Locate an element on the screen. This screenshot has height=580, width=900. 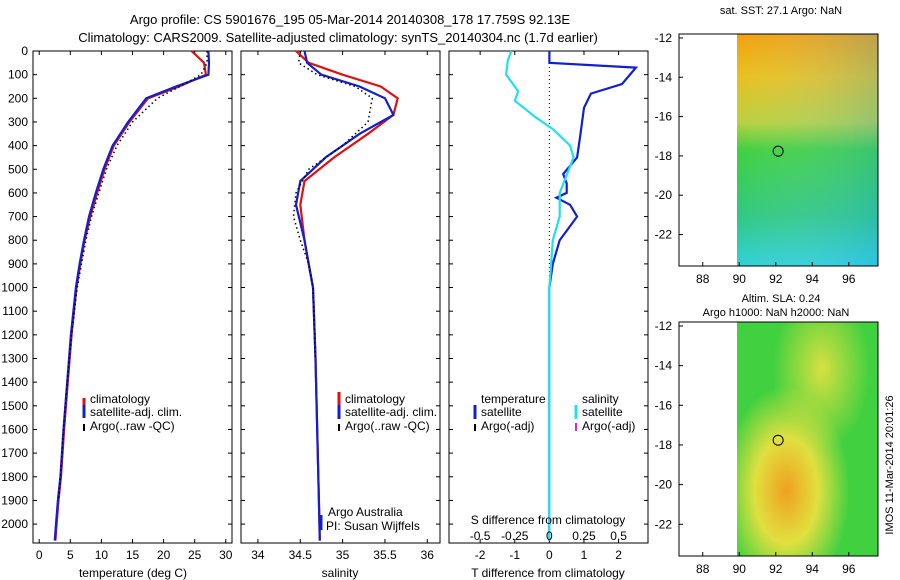
temperature-series is located at coordinates (132, 295).